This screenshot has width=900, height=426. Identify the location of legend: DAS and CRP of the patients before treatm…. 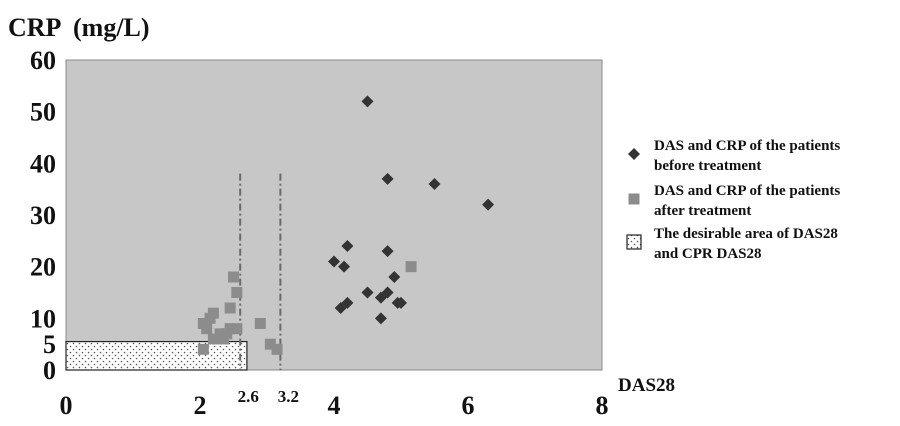
(733, 200).